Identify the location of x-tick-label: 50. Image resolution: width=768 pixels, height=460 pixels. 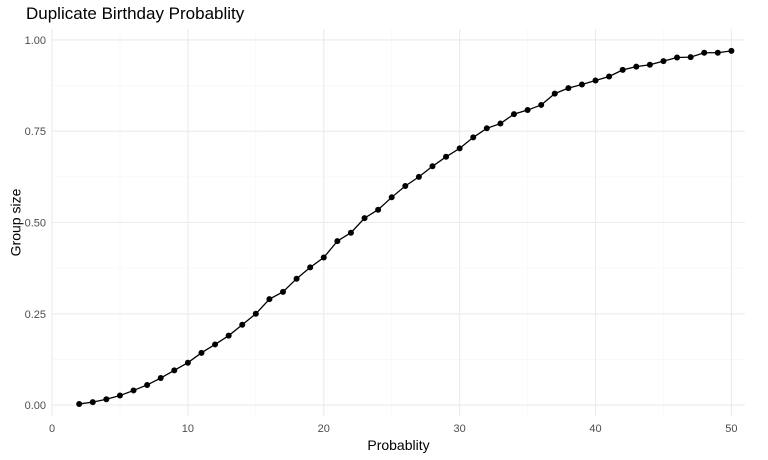
(731, 429).